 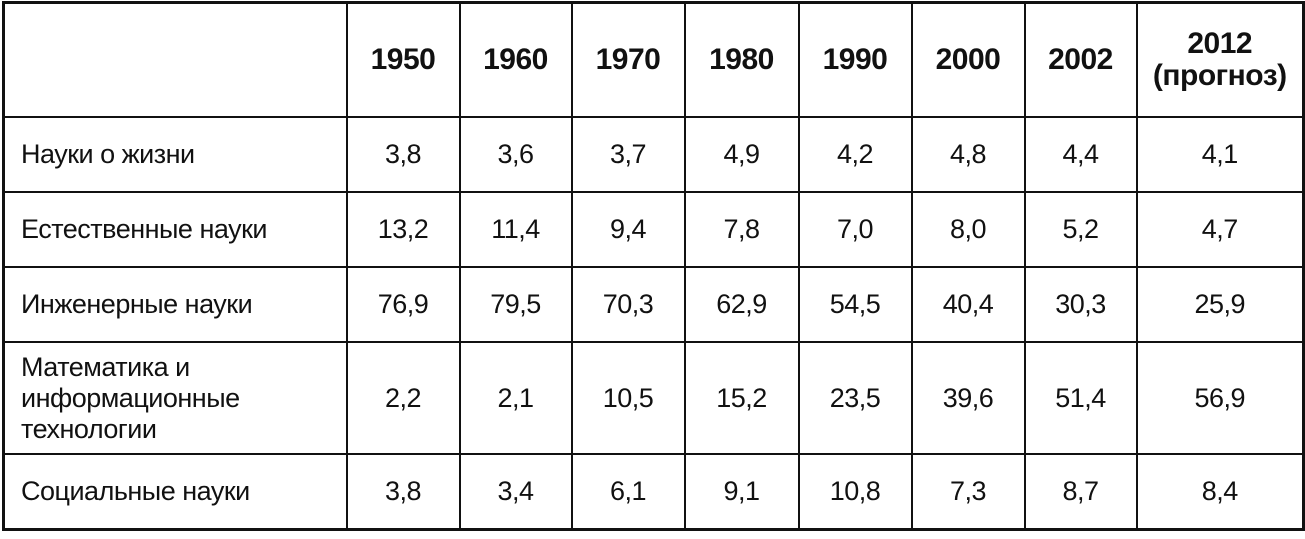 I want to click on value-cell: 76,9, so click(x=403, y=304).